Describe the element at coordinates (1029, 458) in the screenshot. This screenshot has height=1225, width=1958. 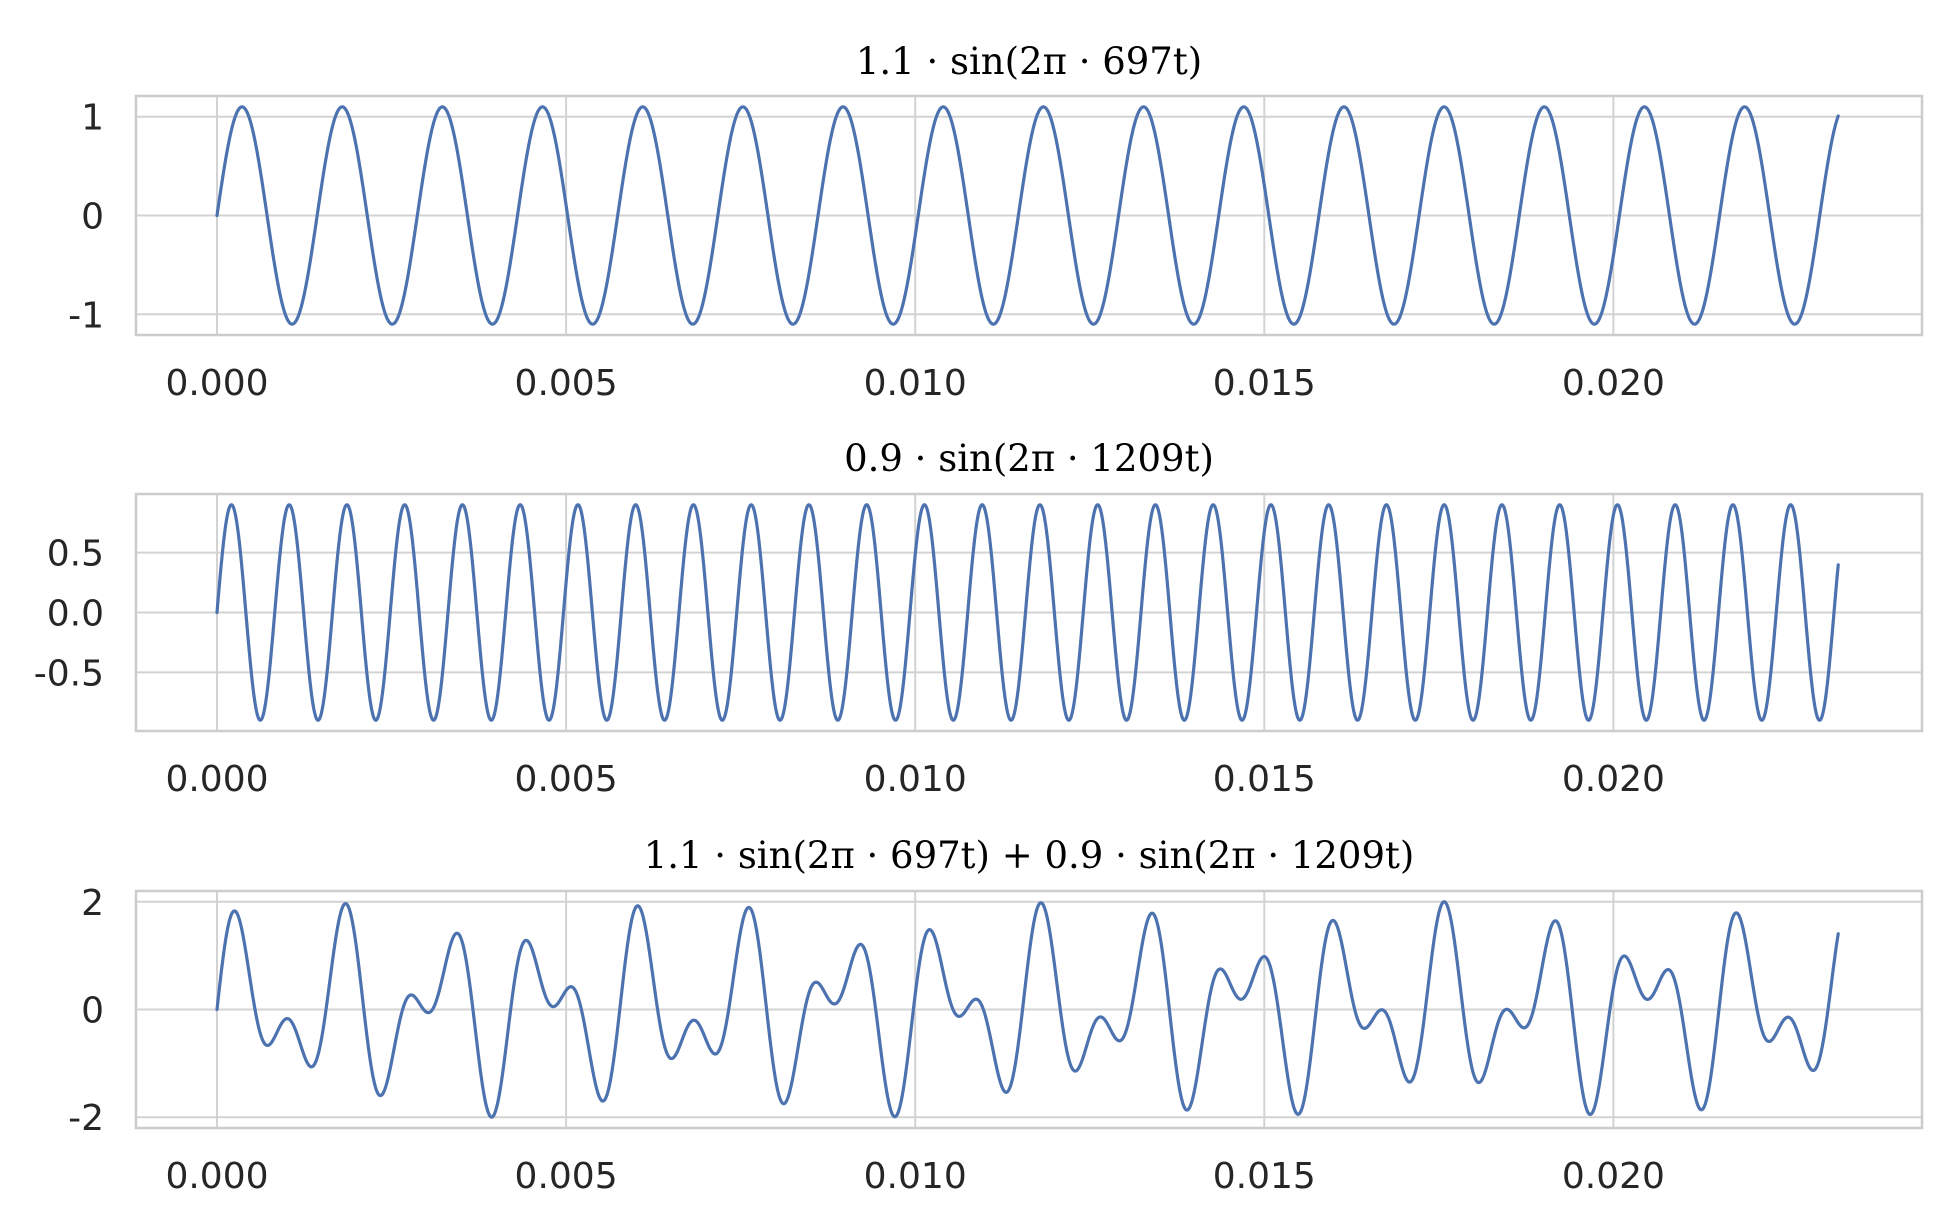
I see `subplot-title: 0.9 · sin(2π · 1209t)` at that location.